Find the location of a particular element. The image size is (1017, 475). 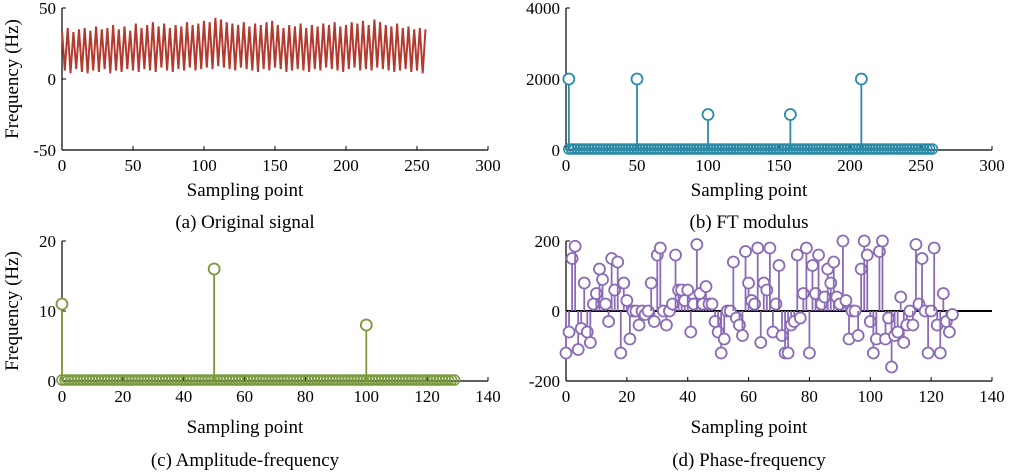

x-tick-label: 200 is located at coordinates (346, 165).